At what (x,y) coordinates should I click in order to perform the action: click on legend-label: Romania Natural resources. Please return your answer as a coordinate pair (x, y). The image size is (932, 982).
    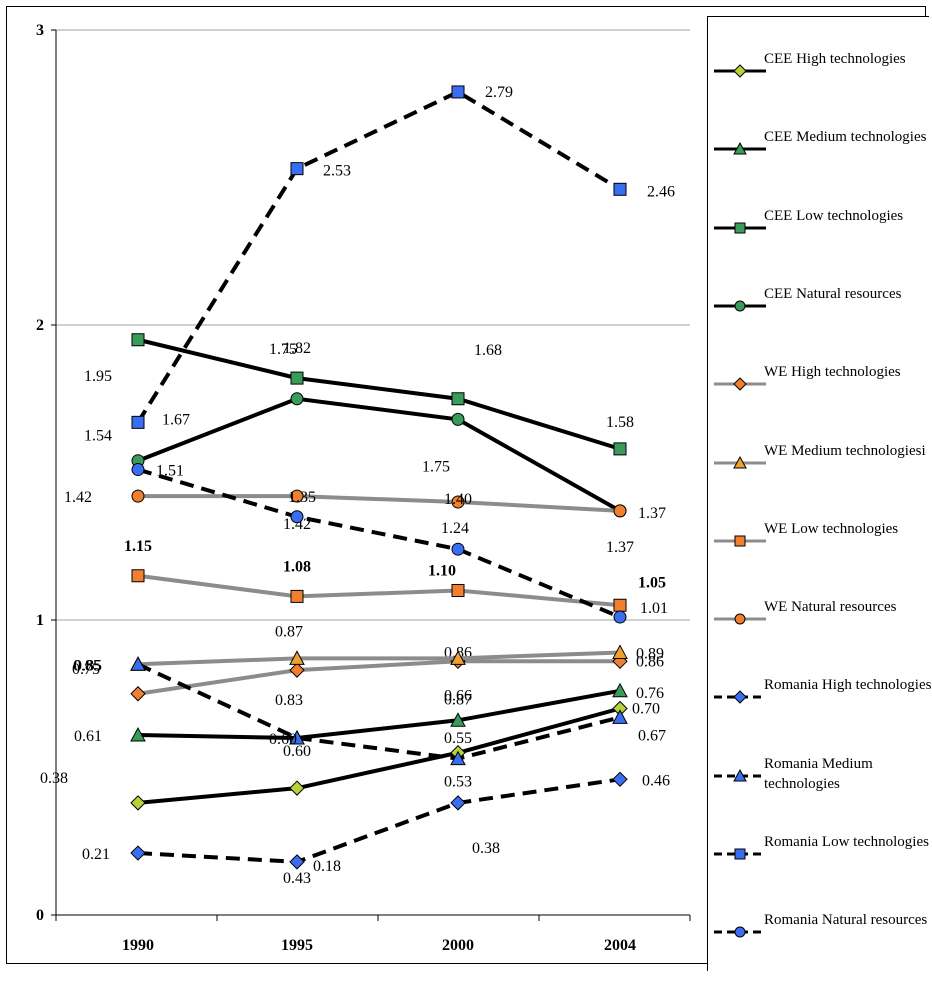
    Looking at the image, I should click on (846, 920).